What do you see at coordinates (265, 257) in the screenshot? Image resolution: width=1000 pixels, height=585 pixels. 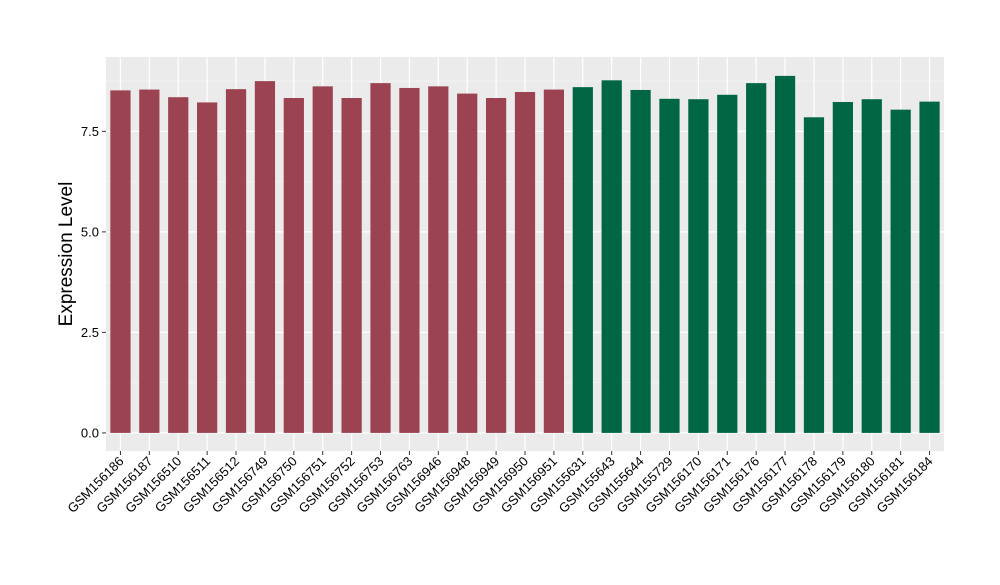 I see `bar-gsm156749` at bounding box center [265, 257].